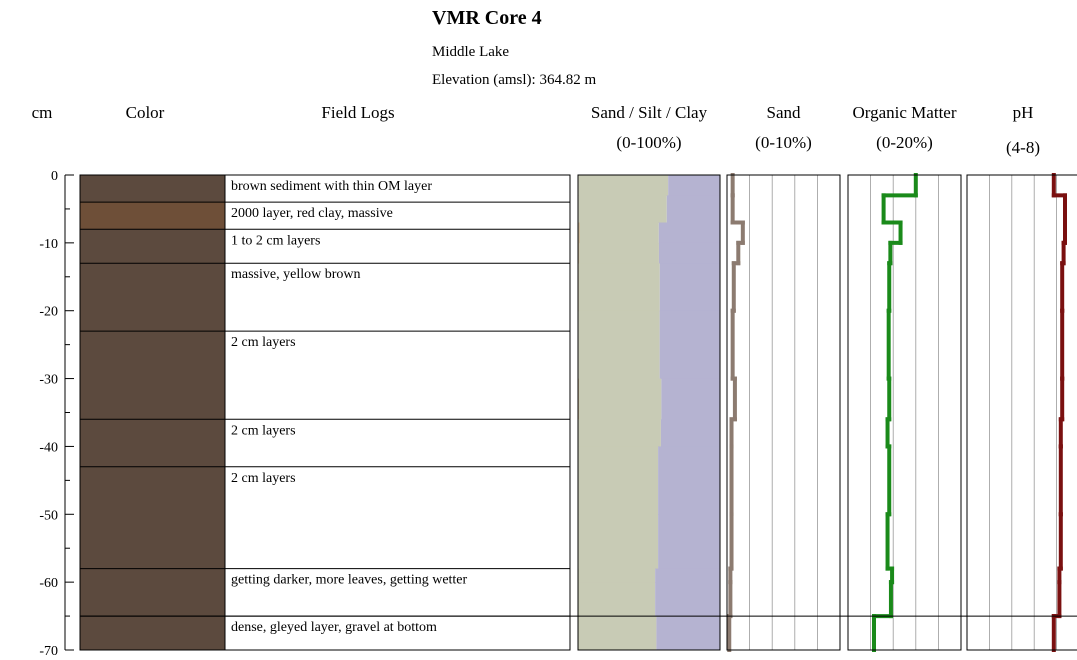 The width and height of the screenshot is (1077, 660). Describe the element at coordinates (275, 240) in the screenshot. I see `layer-note: 1 to 2 cm layers` at that location.